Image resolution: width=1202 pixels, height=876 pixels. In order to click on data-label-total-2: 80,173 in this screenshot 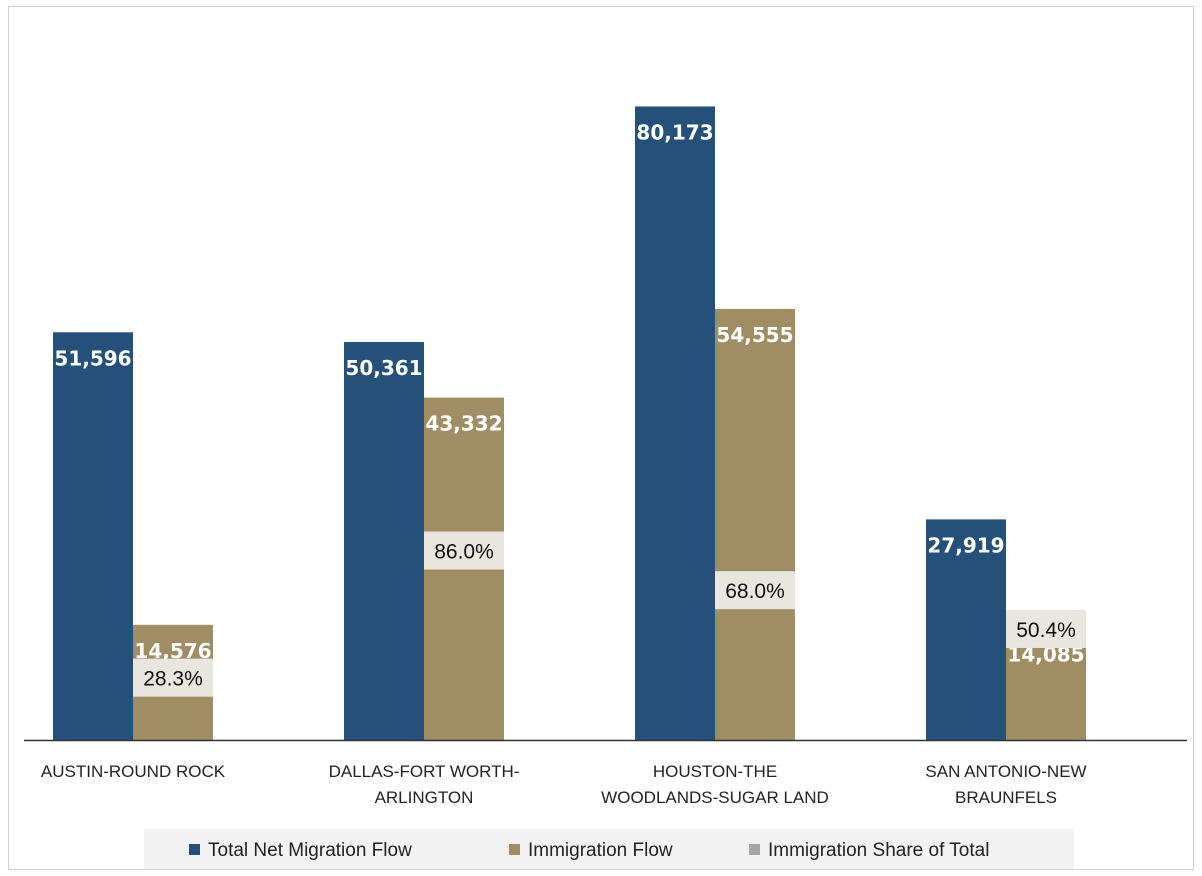, I will do `click(674, 132)`.